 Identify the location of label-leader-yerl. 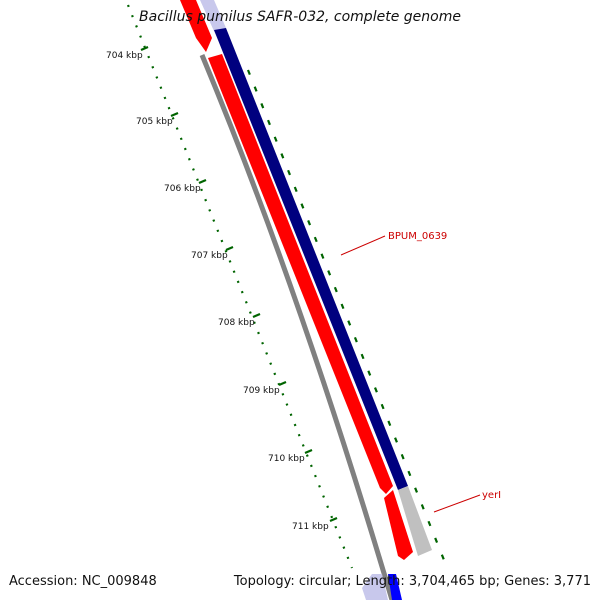
(457, 503).